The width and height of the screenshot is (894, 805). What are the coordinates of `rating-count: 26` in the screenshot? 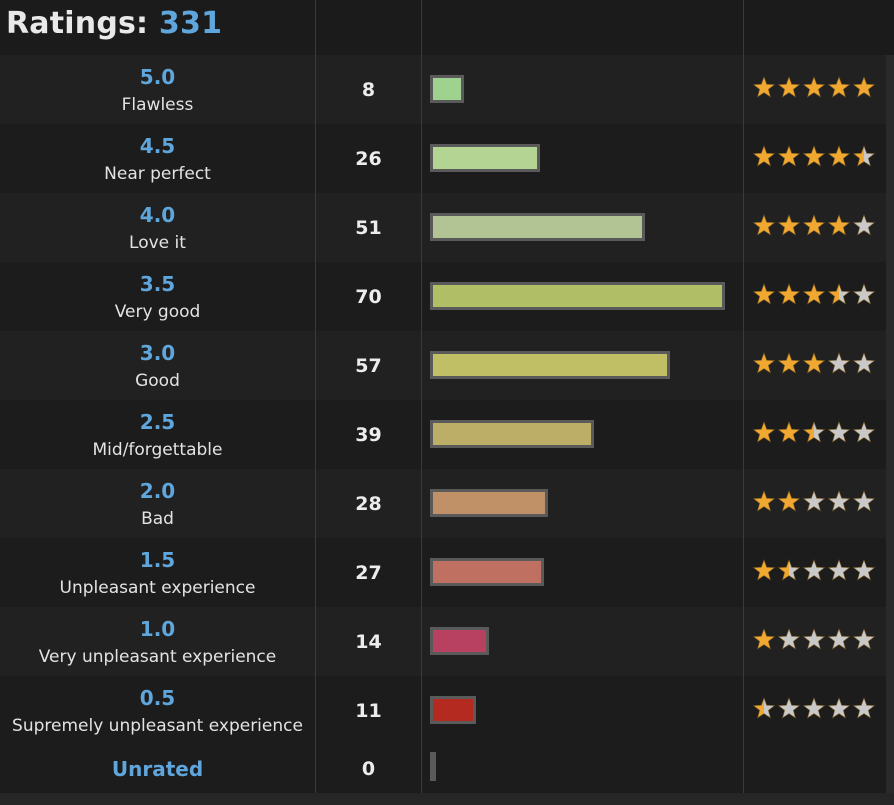 It's located at (368, 158).